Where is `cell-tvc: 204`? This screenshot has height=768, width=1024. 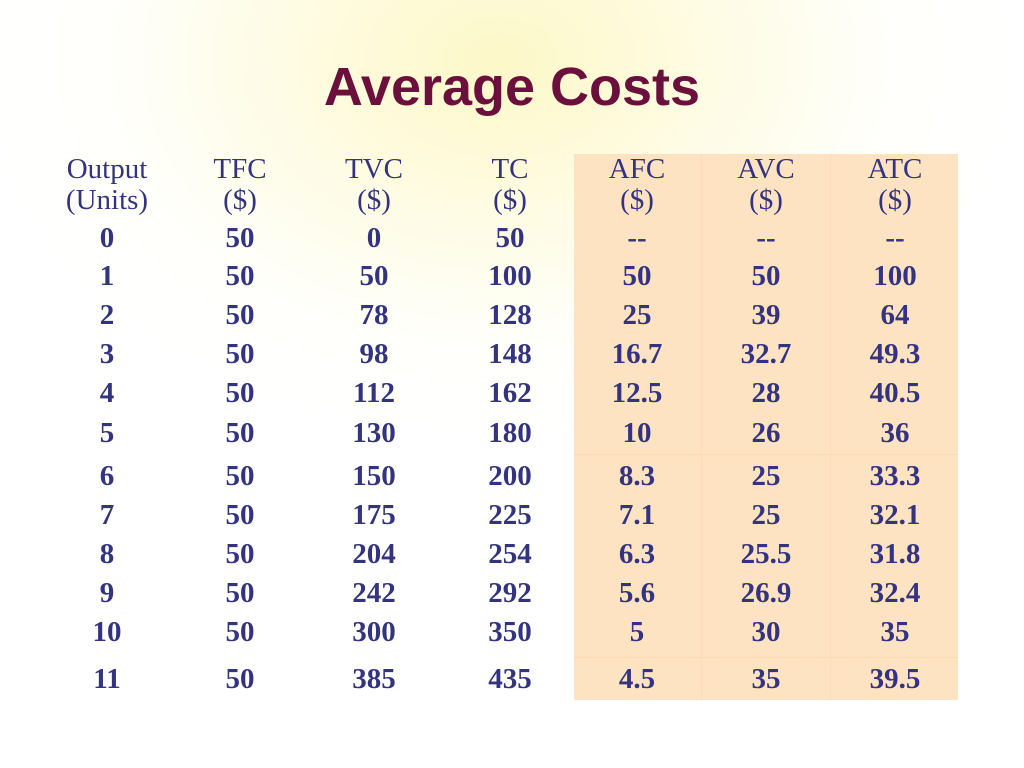 cell-tvc: 204 is located at coordinates (374, 554).